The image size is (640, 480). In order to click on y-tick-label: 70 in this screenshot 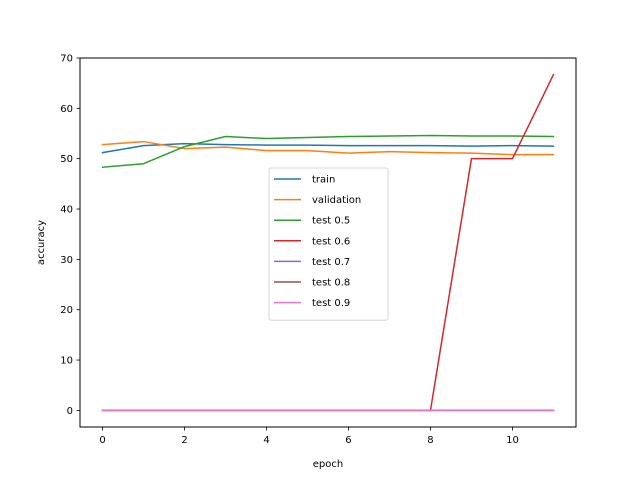, I will do `click(66, 59)`.